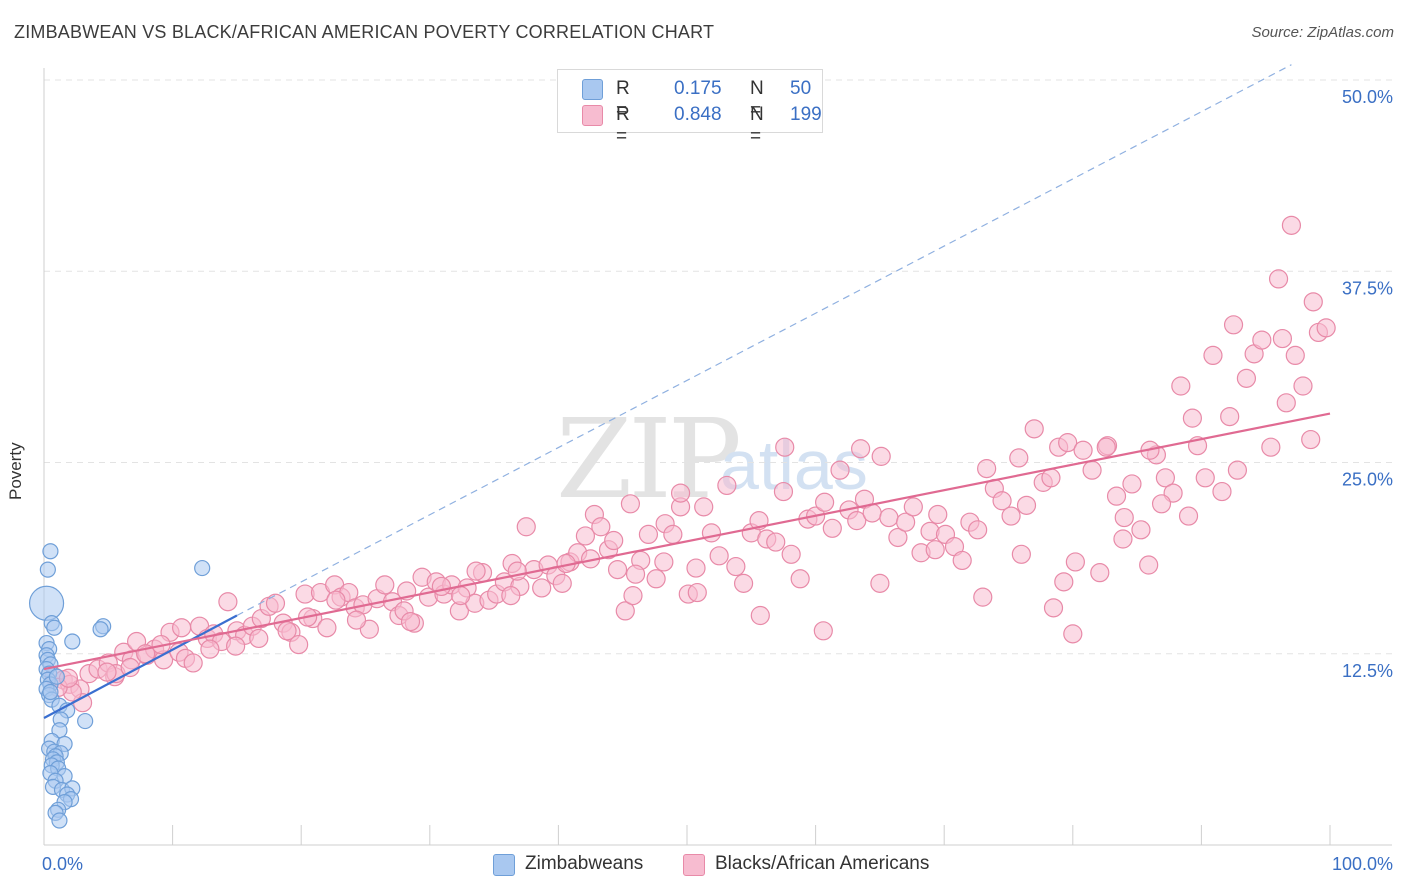 The image size is (1406, 892). Describe the element at coordinates (584, 863) in the screenshot. I see `bottom-legend-label-zimbabweans: Zimbabweans` at that location.